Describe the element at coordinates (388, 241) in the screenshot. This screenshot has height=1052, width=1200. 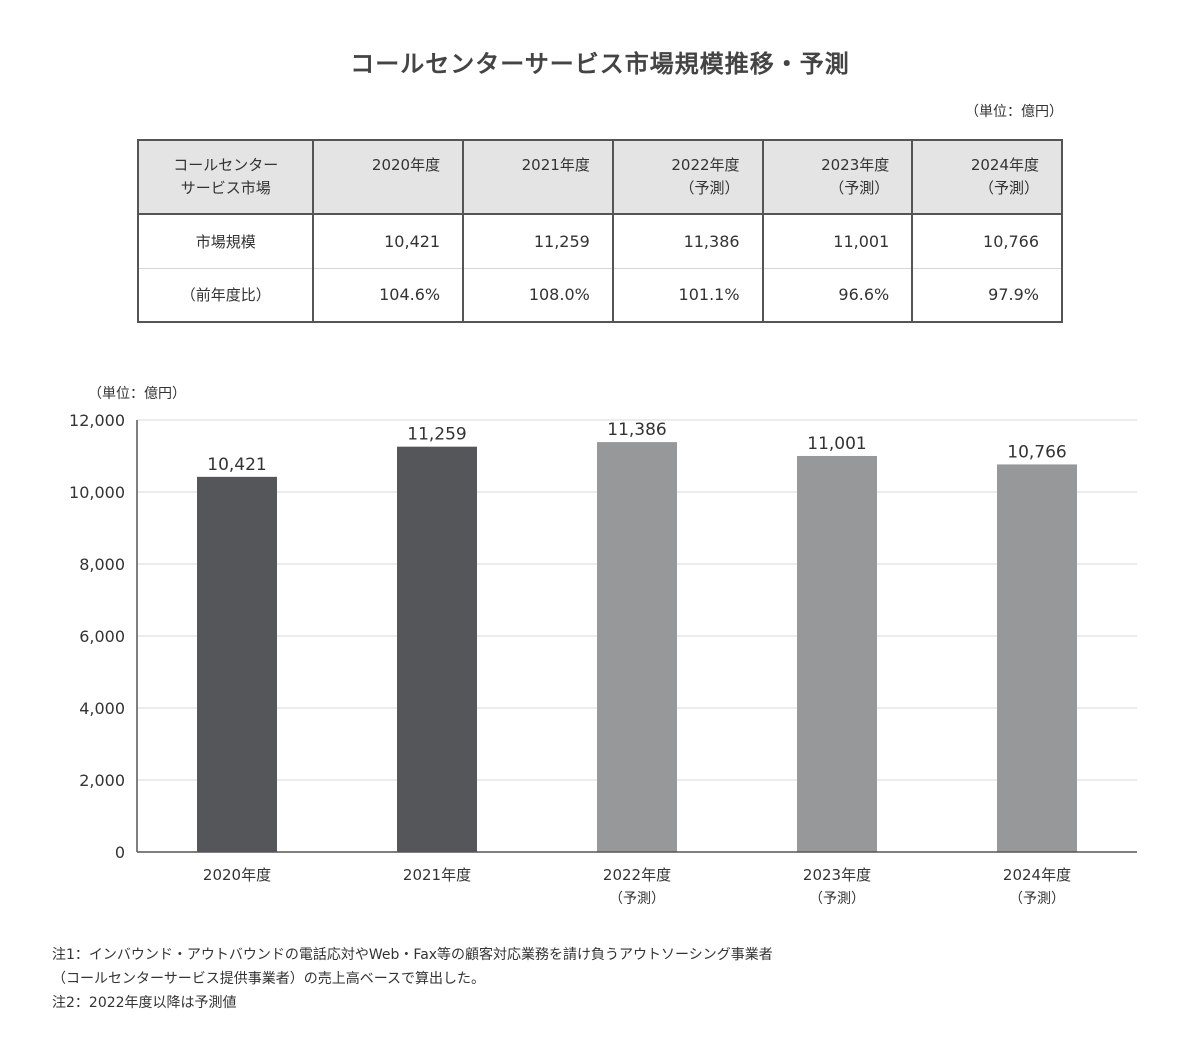
I see `table-cell: 10,421` at that location.